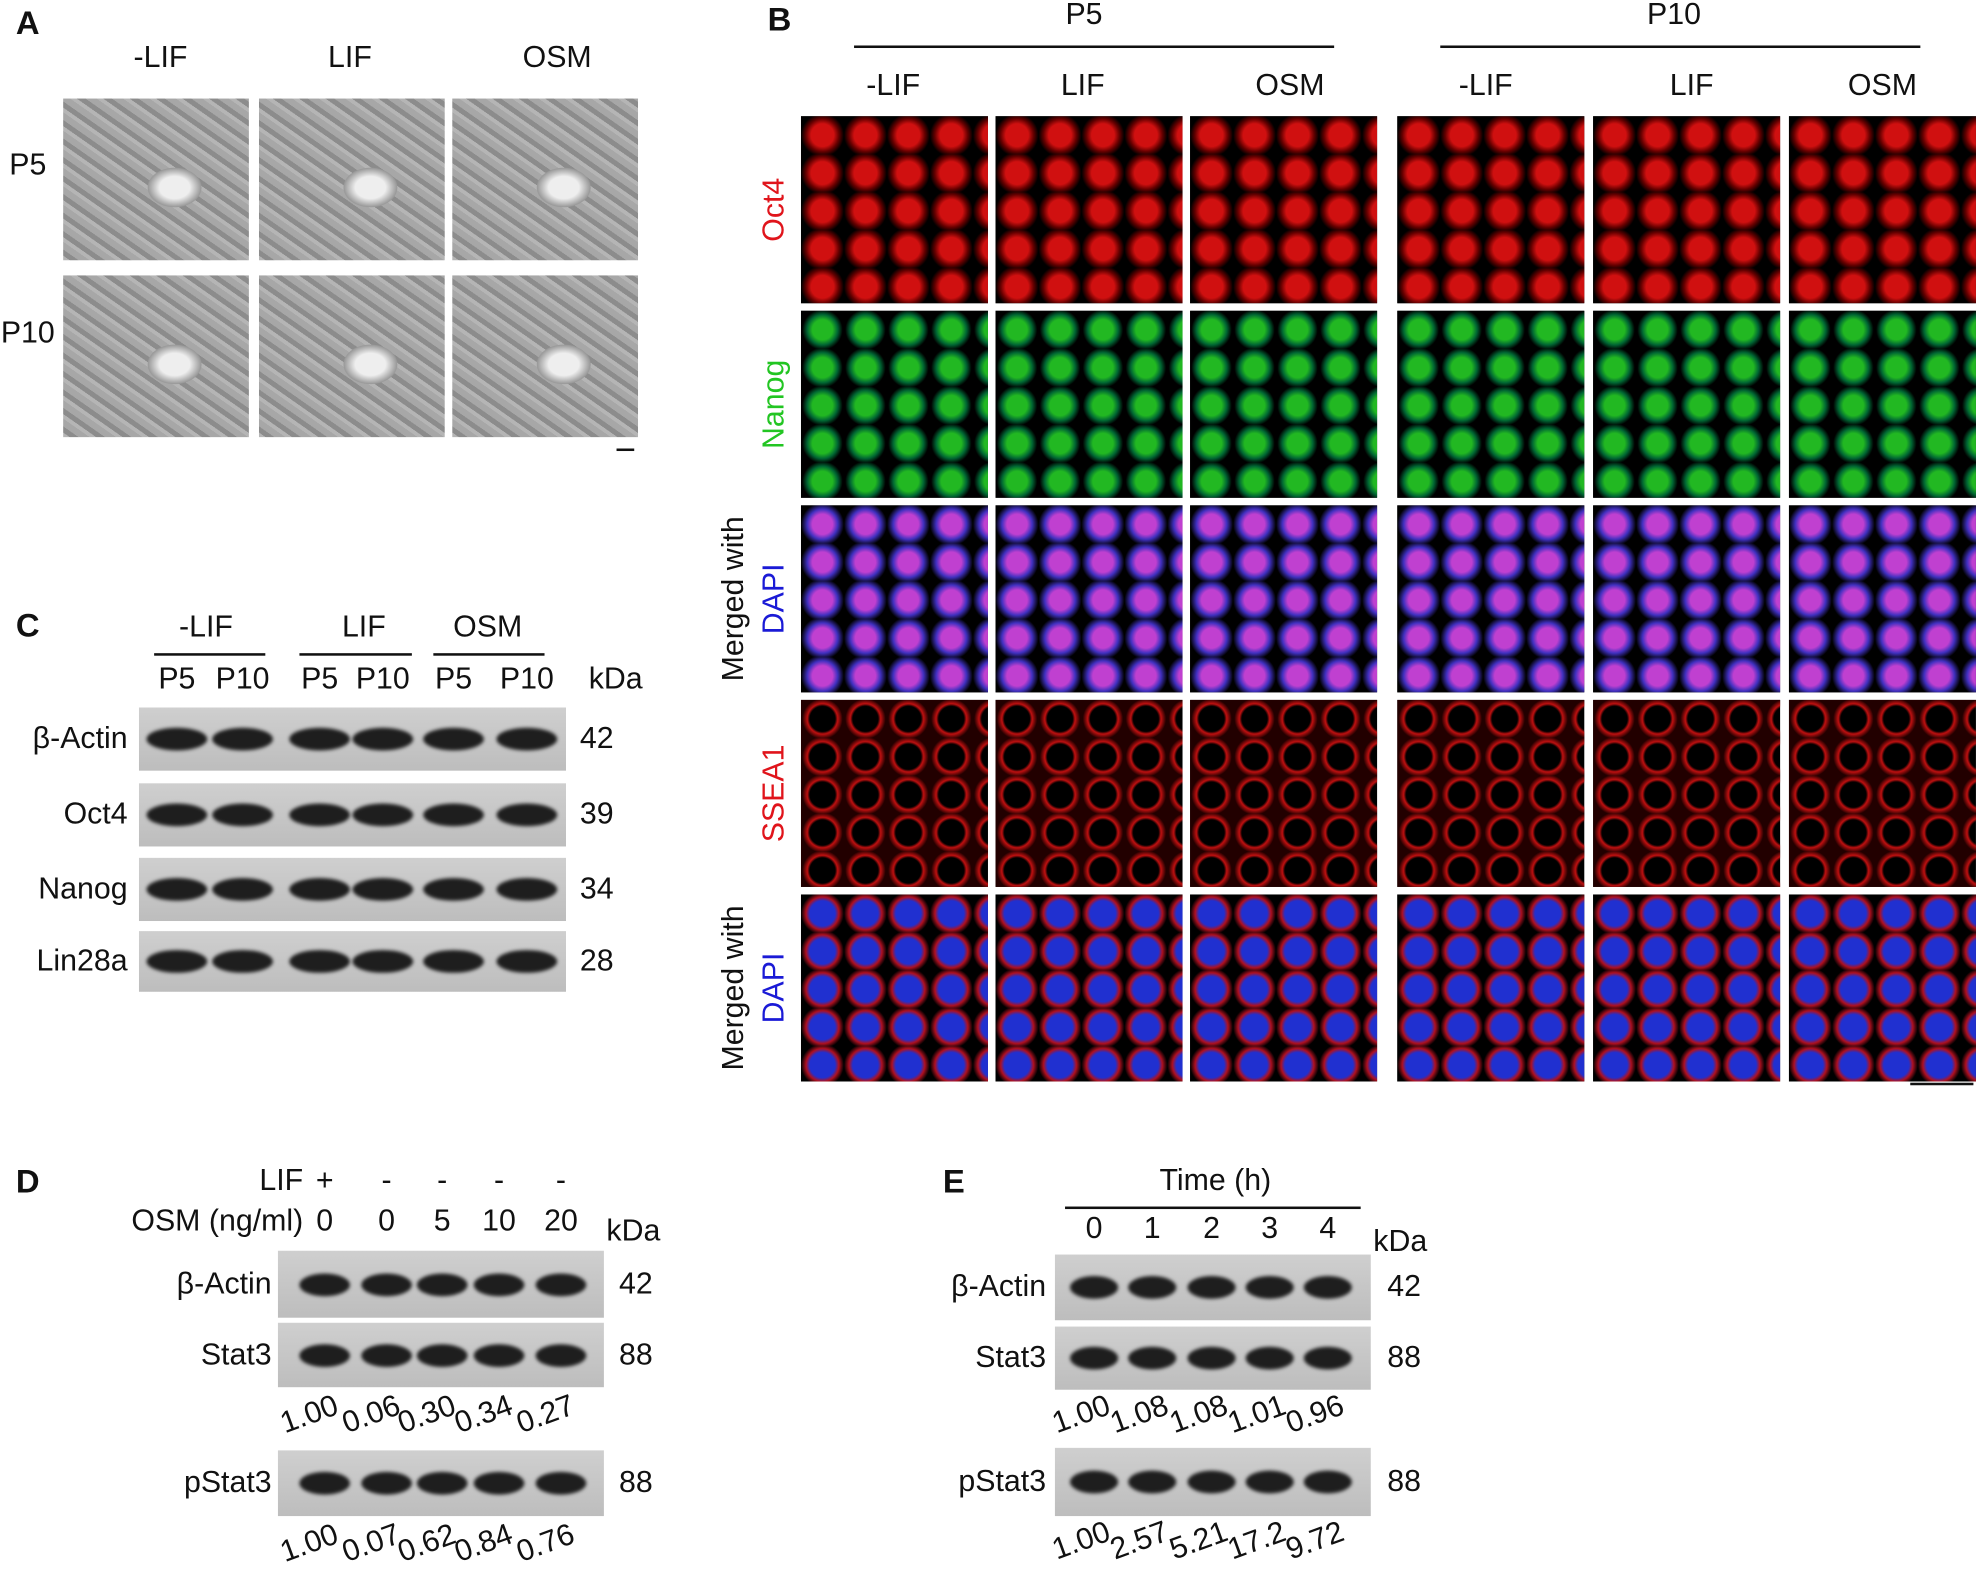 The width and height of the screenshot is (1981, 1577). What do you see at coordinates (1257, 1540) in the screenshot?
I see `quantification: 17.2` at bounding box center [1257, 1540].